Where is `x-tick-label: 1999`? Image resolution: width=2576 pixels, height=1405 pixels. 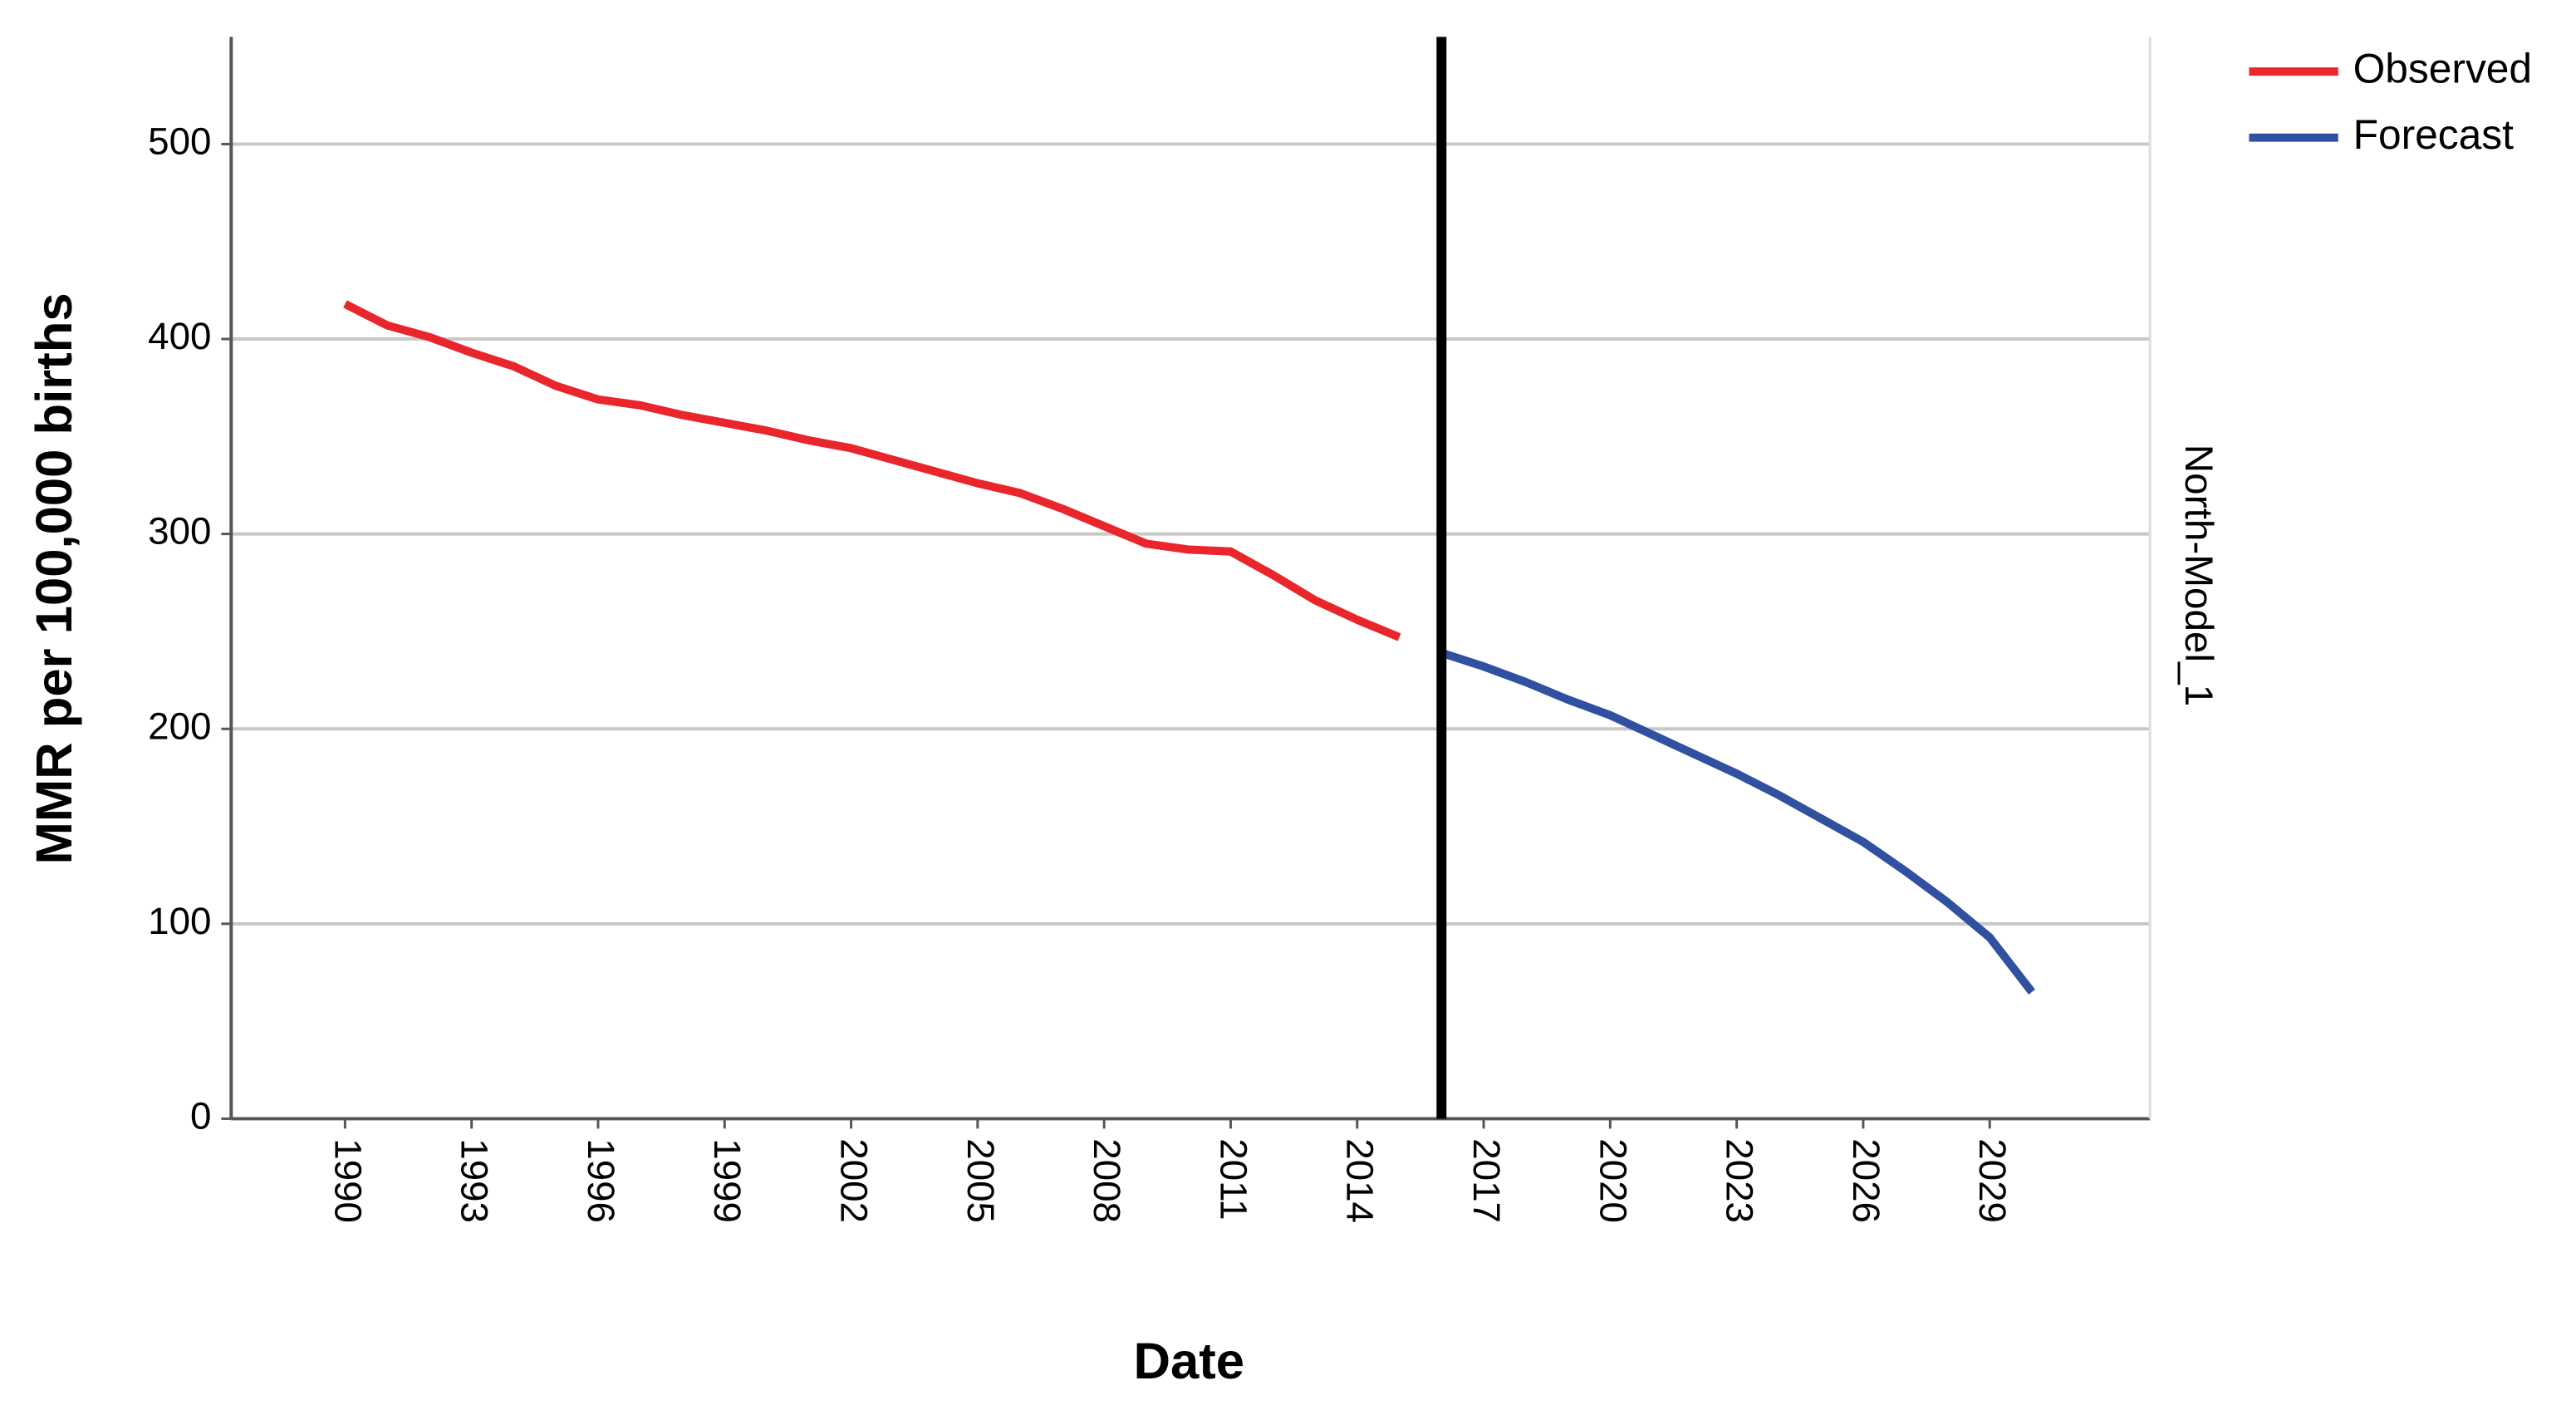 x-tick-label: 1999 is located at coordinates (727, 1181).